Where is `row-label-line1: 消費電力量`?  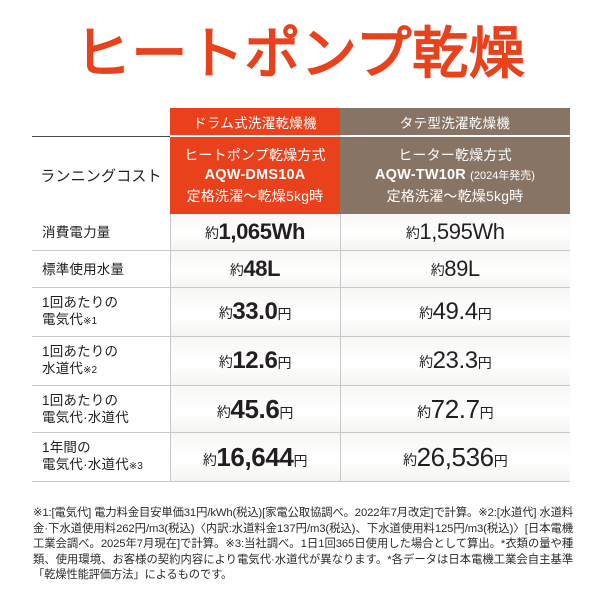 row-label-line1: 消費電力量 is located at coordinates (76, 232).